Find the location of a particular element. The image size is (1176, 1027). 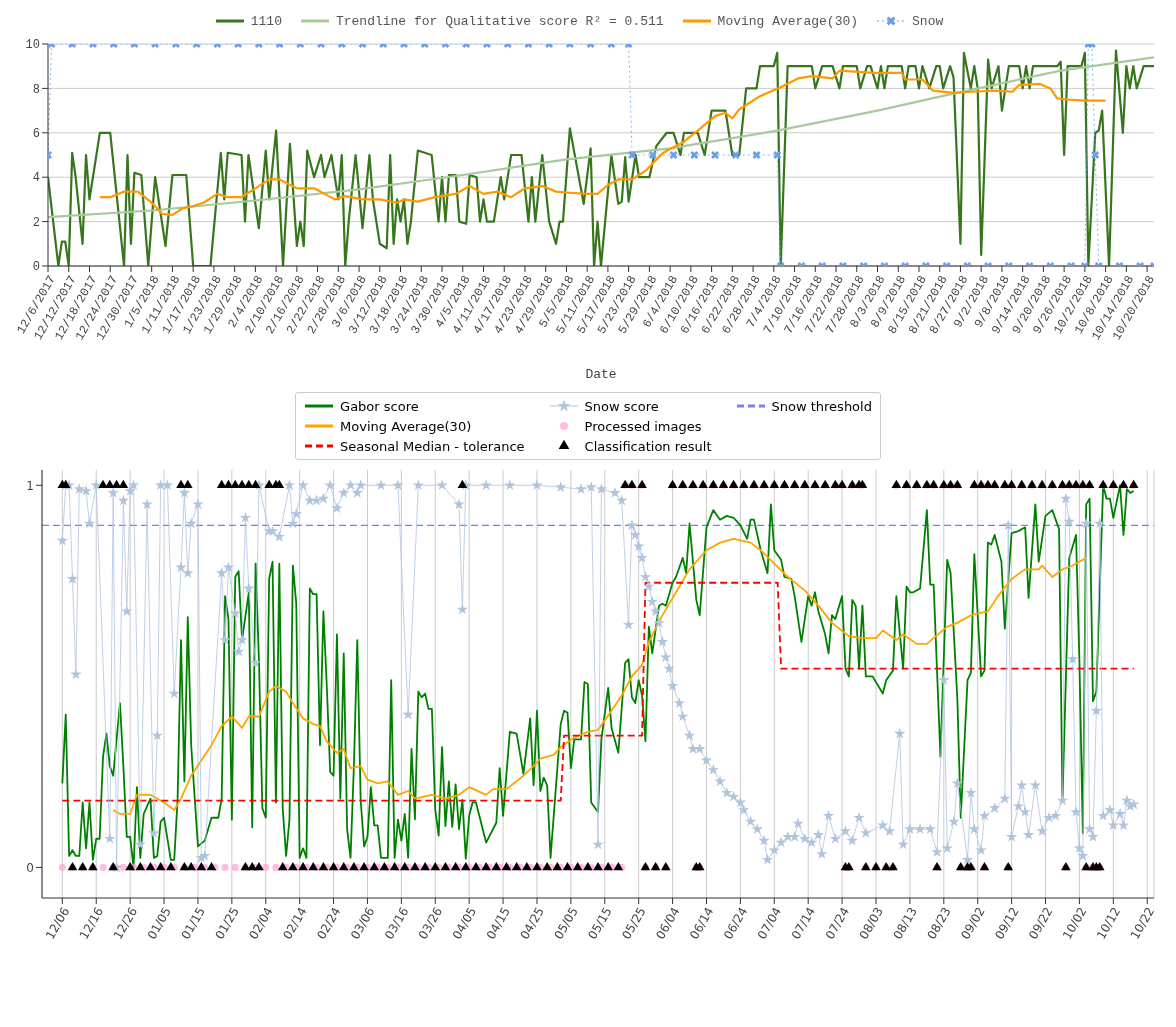

y-tick-label: 4 is located at coordinates (36, 178).